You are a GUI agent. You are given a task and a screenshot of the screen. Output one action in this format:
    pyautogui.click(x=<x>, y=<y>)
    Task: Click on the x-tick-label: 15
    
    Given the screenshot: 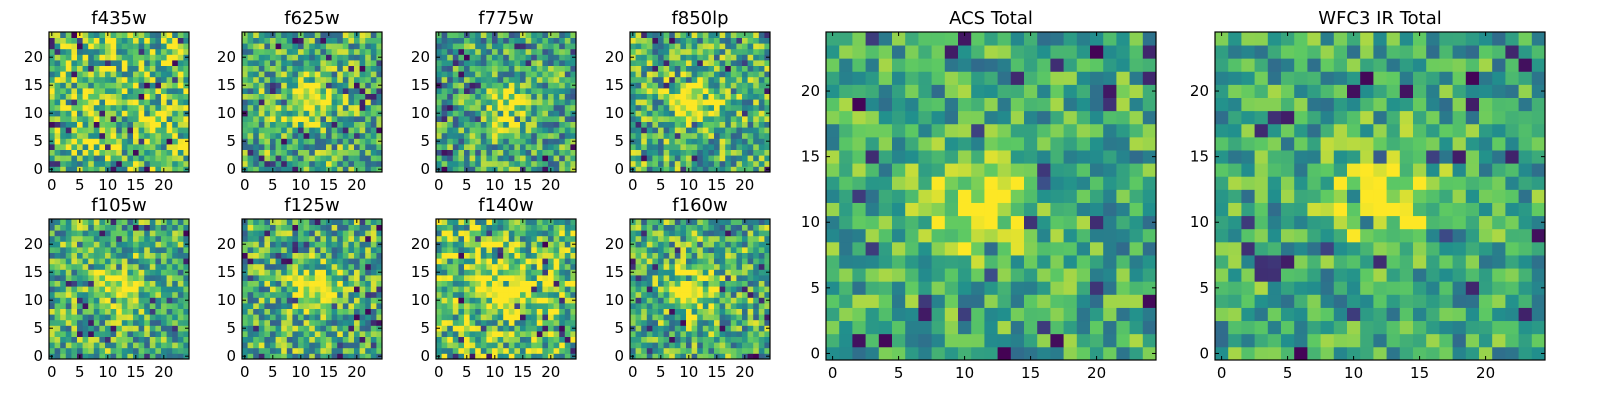 What is the action you would take?
    pyautogui.click(x=328, y=372)
    